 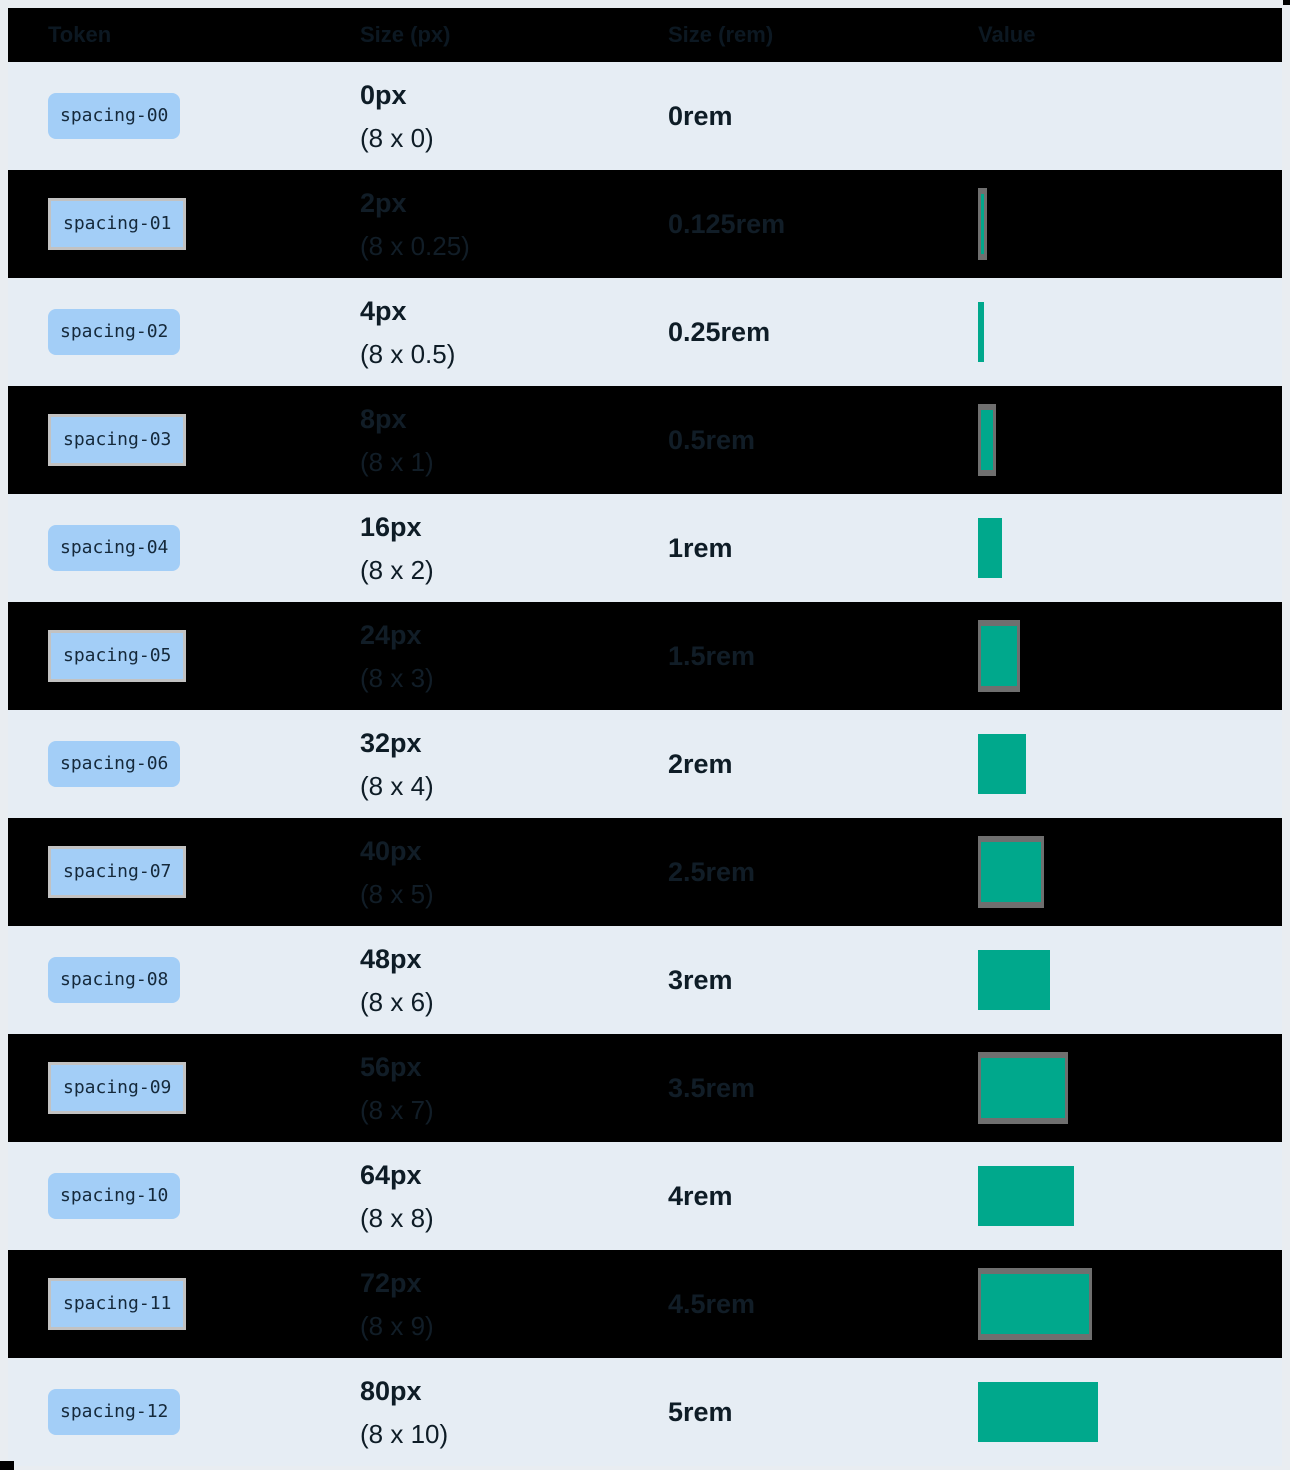 What do you see at coordinates (397, 1325) in the screenshot?
I see `px-multiplier: (8 x 9)` at bounding box center [397, 1325].